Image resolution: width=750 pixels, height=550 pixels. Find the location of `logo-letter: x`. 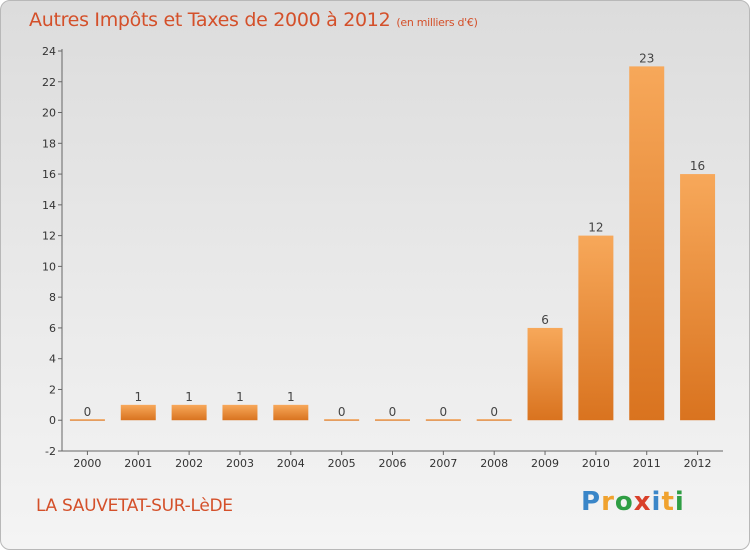

logo-letter: x is located at coordinates (642, 502).